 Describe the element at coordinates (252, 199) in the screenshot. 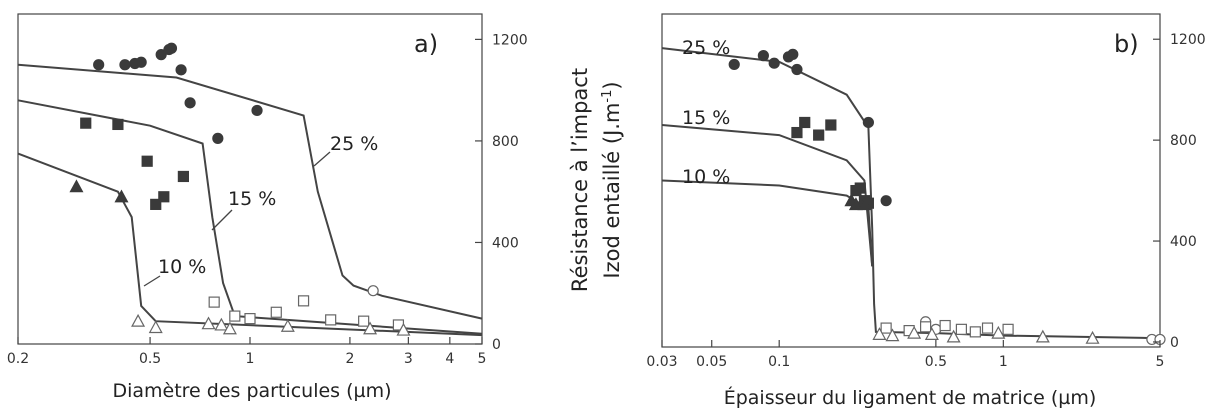

I see `panel-a-label-15: 15 %` at that location.